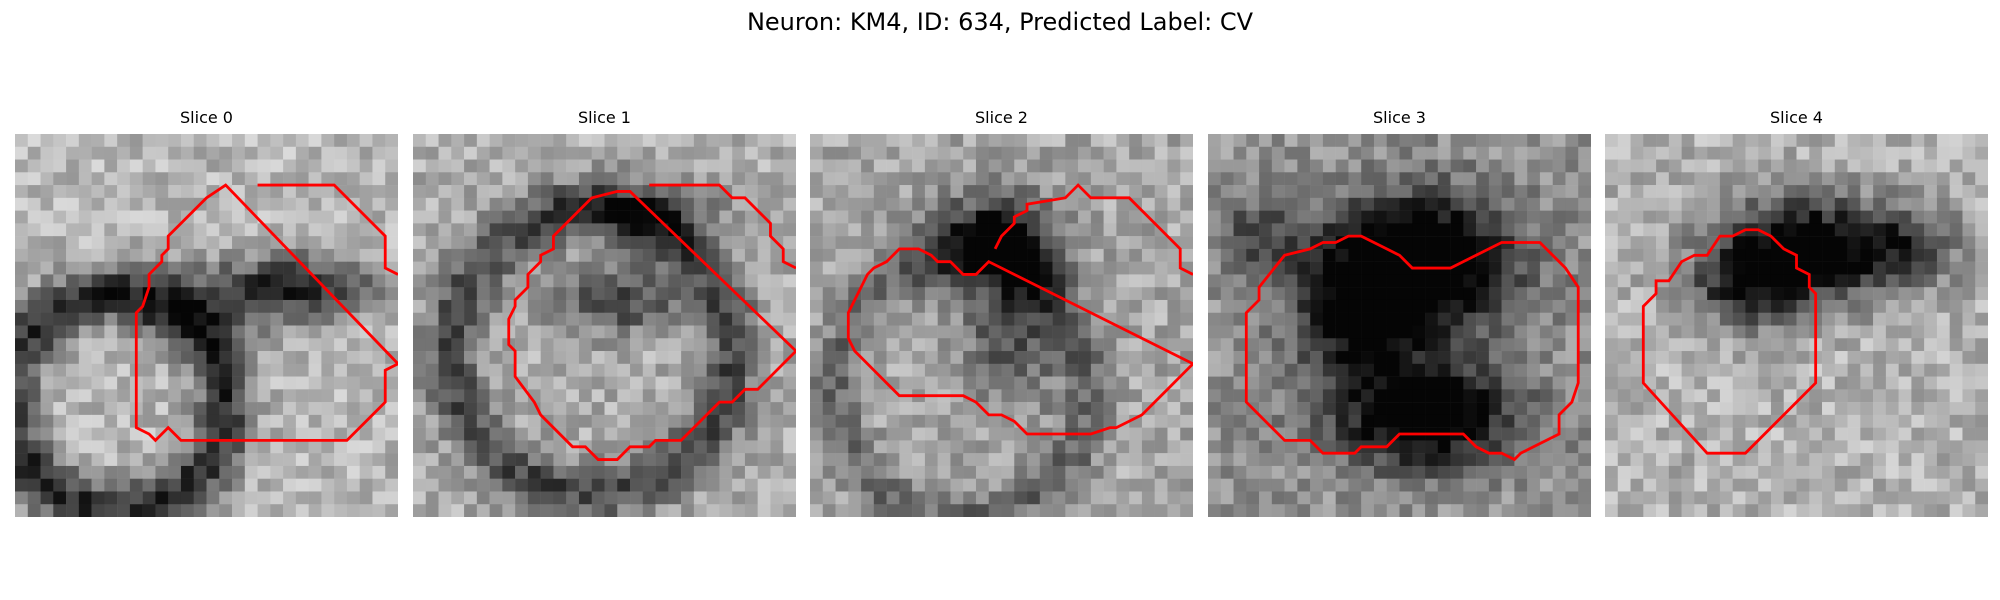  I want to click on slice-panel-4: Slice 4, so click(1796, 312).